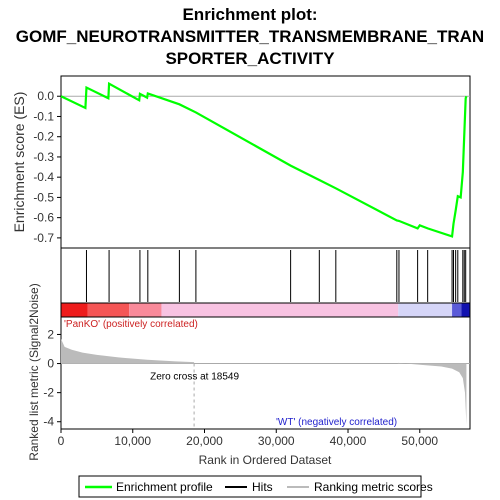  What do you see at coordinates (250, 486) in the screenshot?
I see `legend-frame` at bounding box center [250, 486].